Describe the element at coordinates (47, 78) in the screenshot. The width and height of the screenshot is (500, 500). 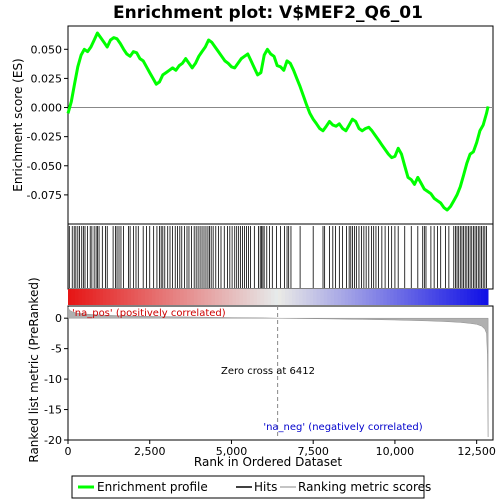
I see `es-y-tick-label: 0.025` at that location.